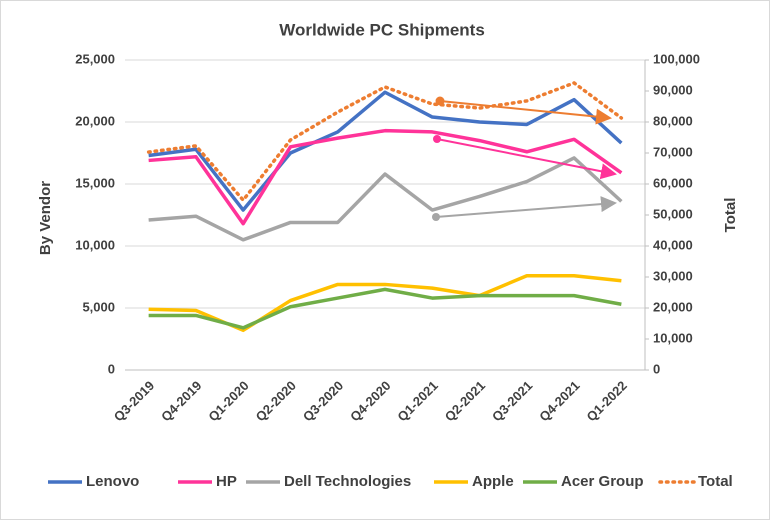  I want to click on y2-tick-label: 10,000, so click(673, 337).